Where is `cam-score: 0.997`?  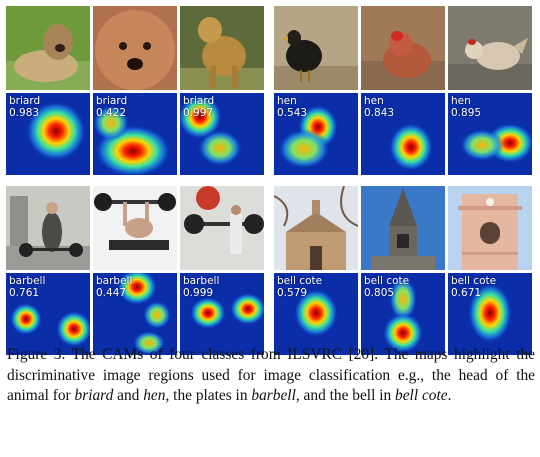
cam-score: 0.997 is located at coordinates (198, 113).